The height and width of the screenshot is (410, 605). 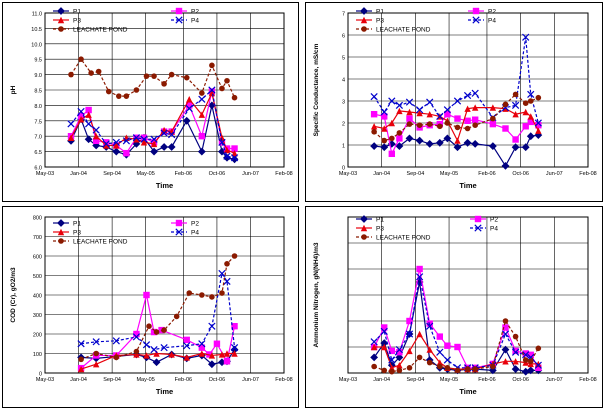 I want to click on legend-label: P1, so click(x=380, y=12).